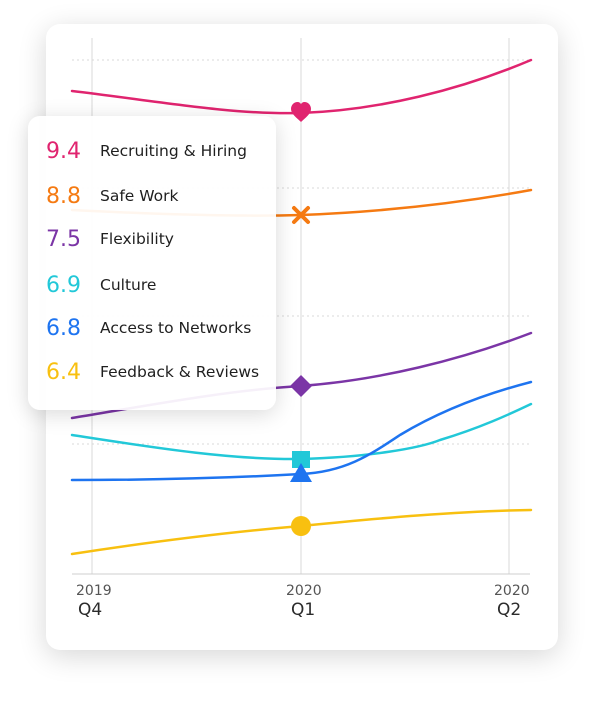 This screenshot has height=706, width=600. What do you see at coordinates (63, 196) in the screenshot?
I see `legend-value: 8.8` at bounding box center [63, 196].